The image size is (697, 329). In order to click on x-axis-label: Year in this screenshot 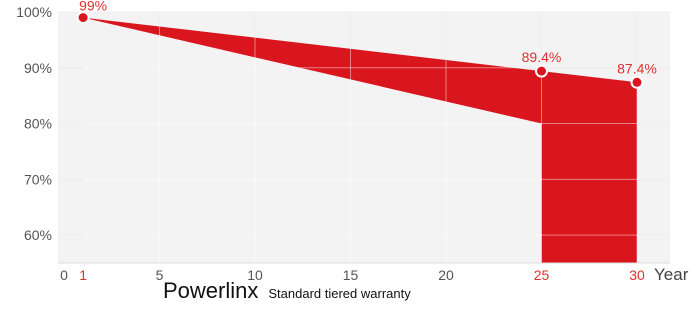, I will do `click(671, 274)`.